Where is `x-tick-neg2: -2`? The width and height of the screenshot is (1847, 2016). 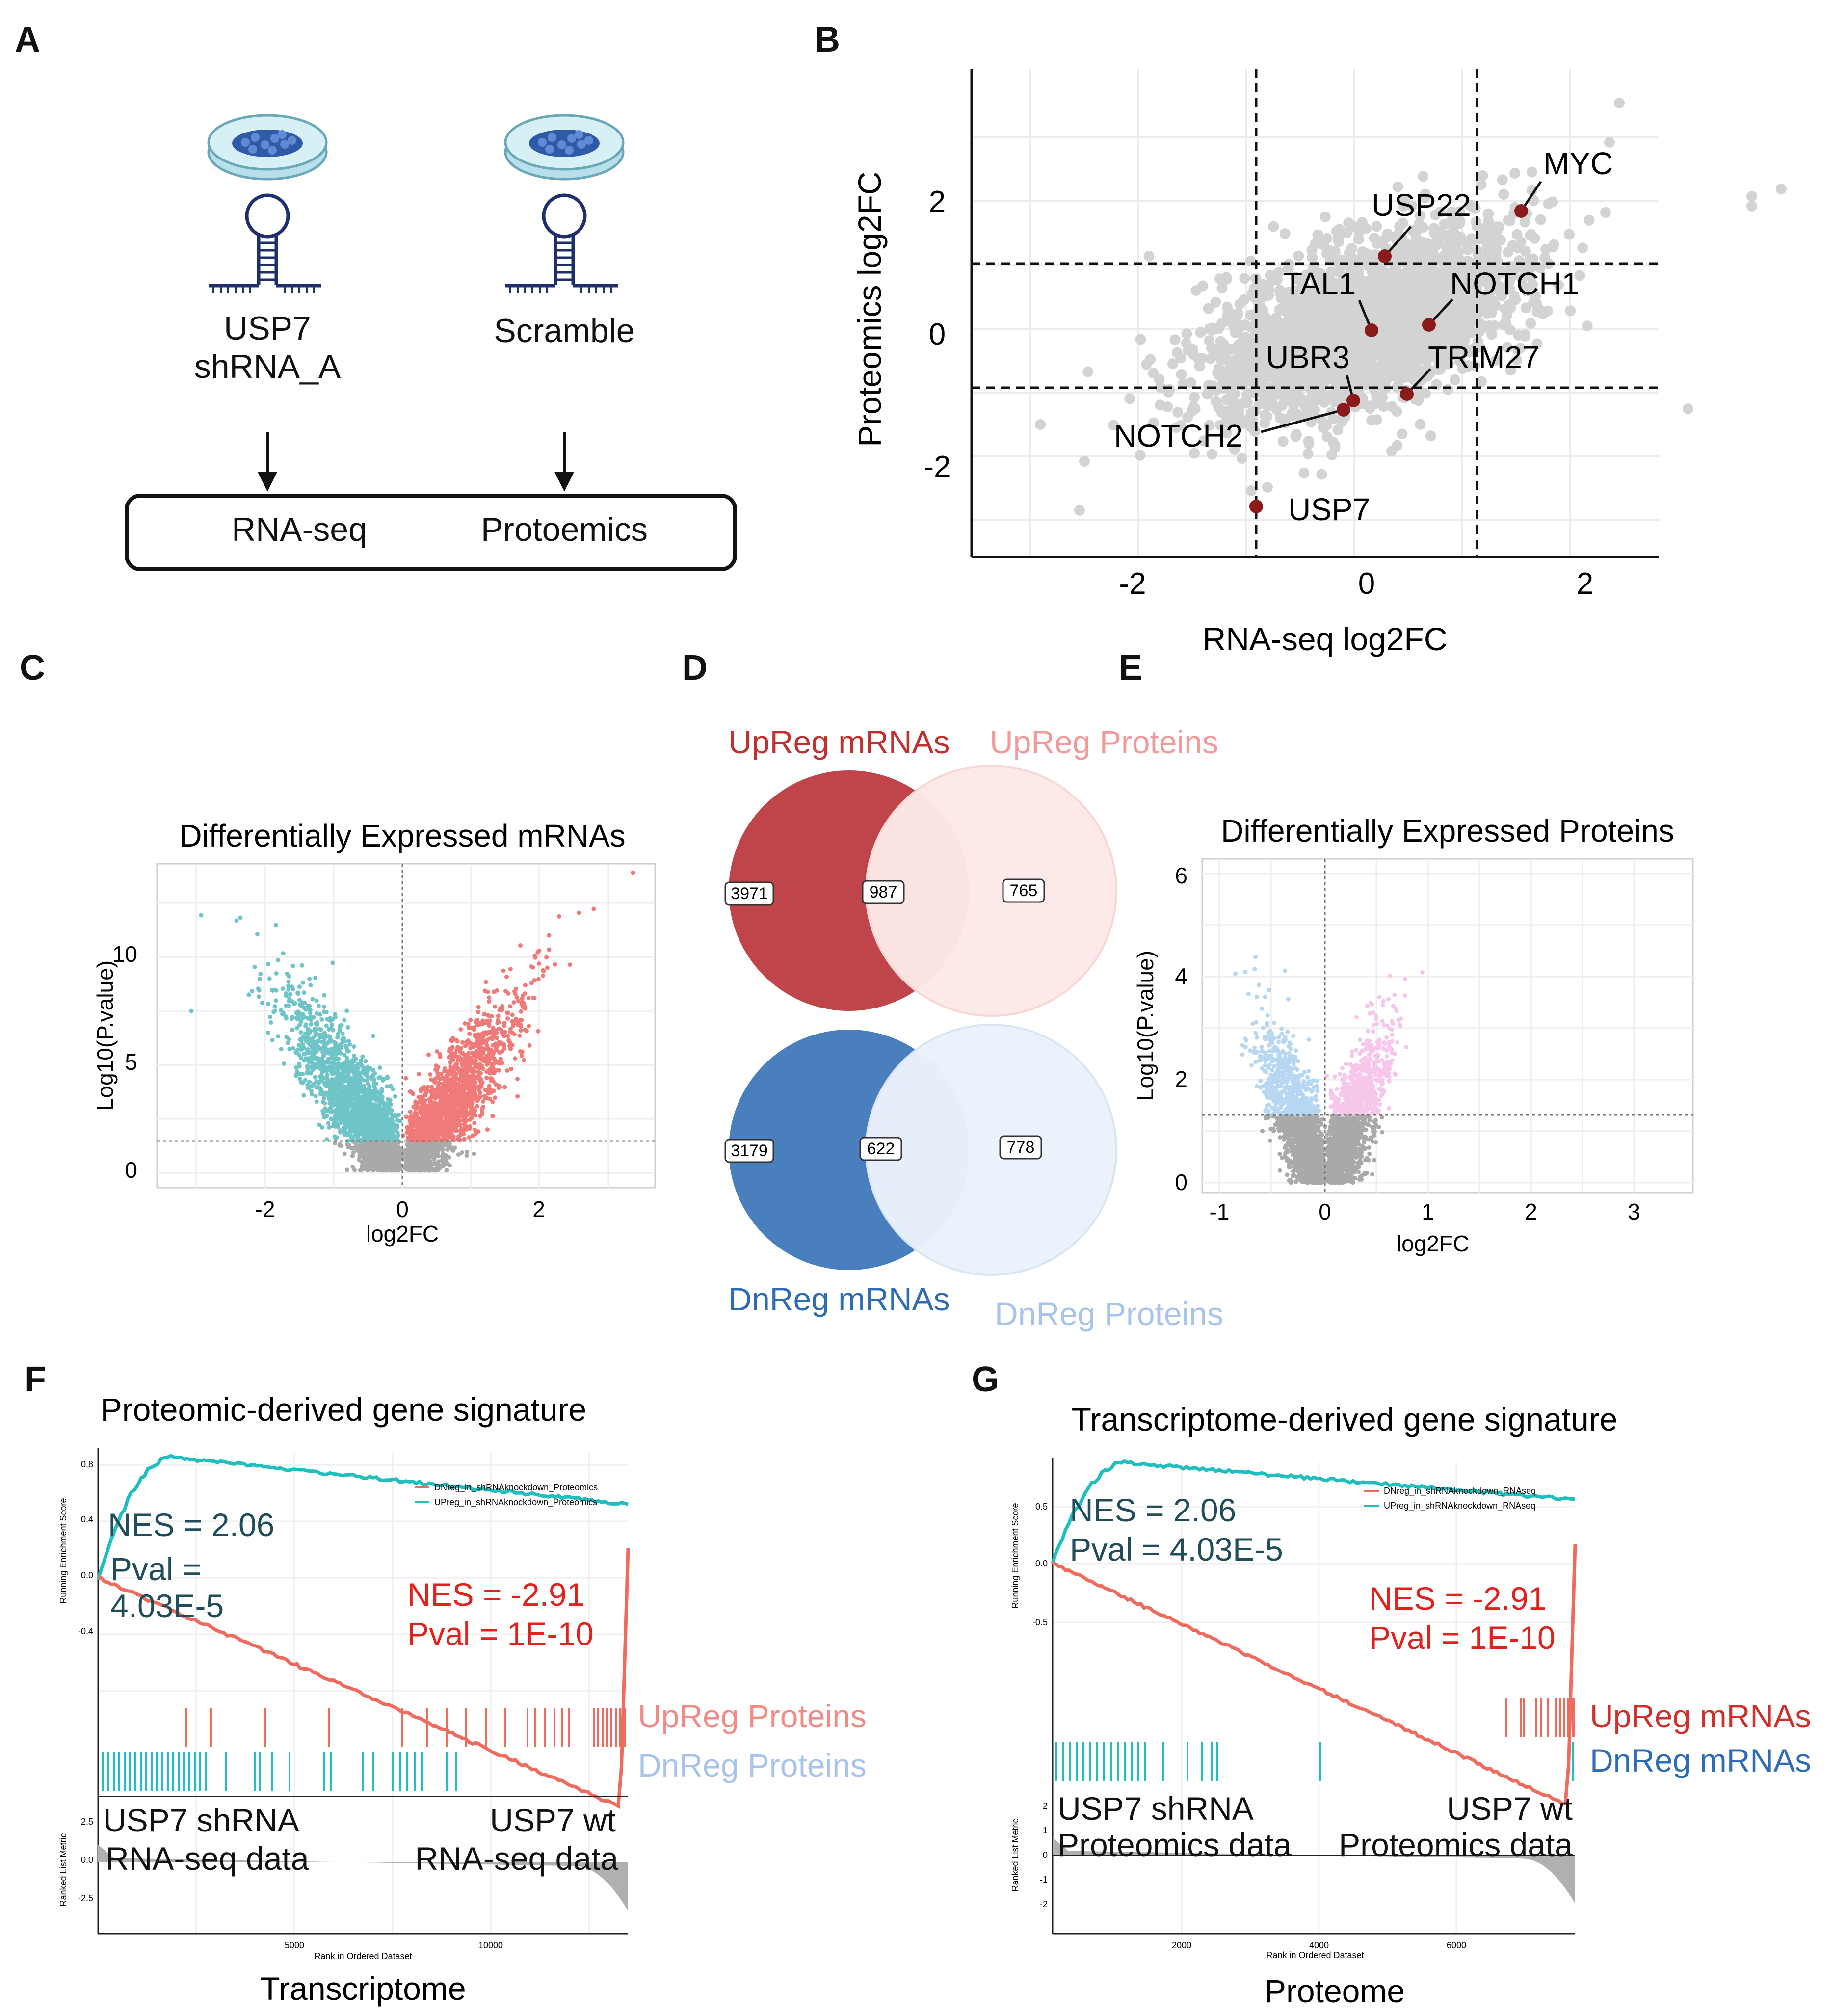
x-tick-neg2: -2 is located at coordinates (1132, 584).